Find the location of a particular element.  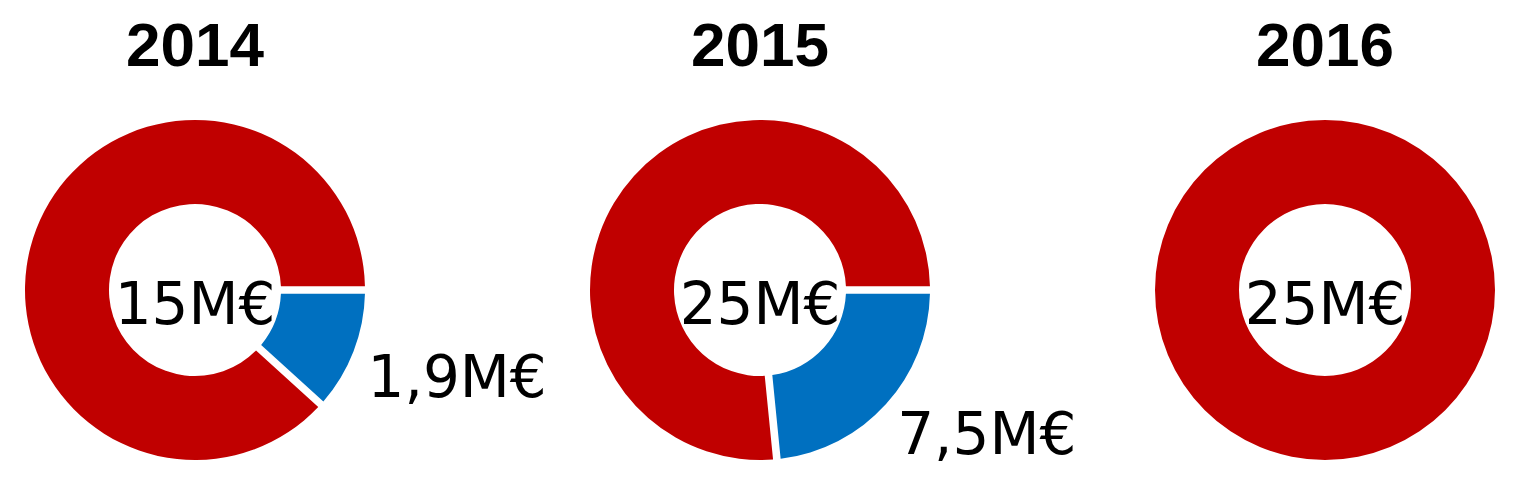

data-label: 1,9M€ is located at coordinates (457, 376).